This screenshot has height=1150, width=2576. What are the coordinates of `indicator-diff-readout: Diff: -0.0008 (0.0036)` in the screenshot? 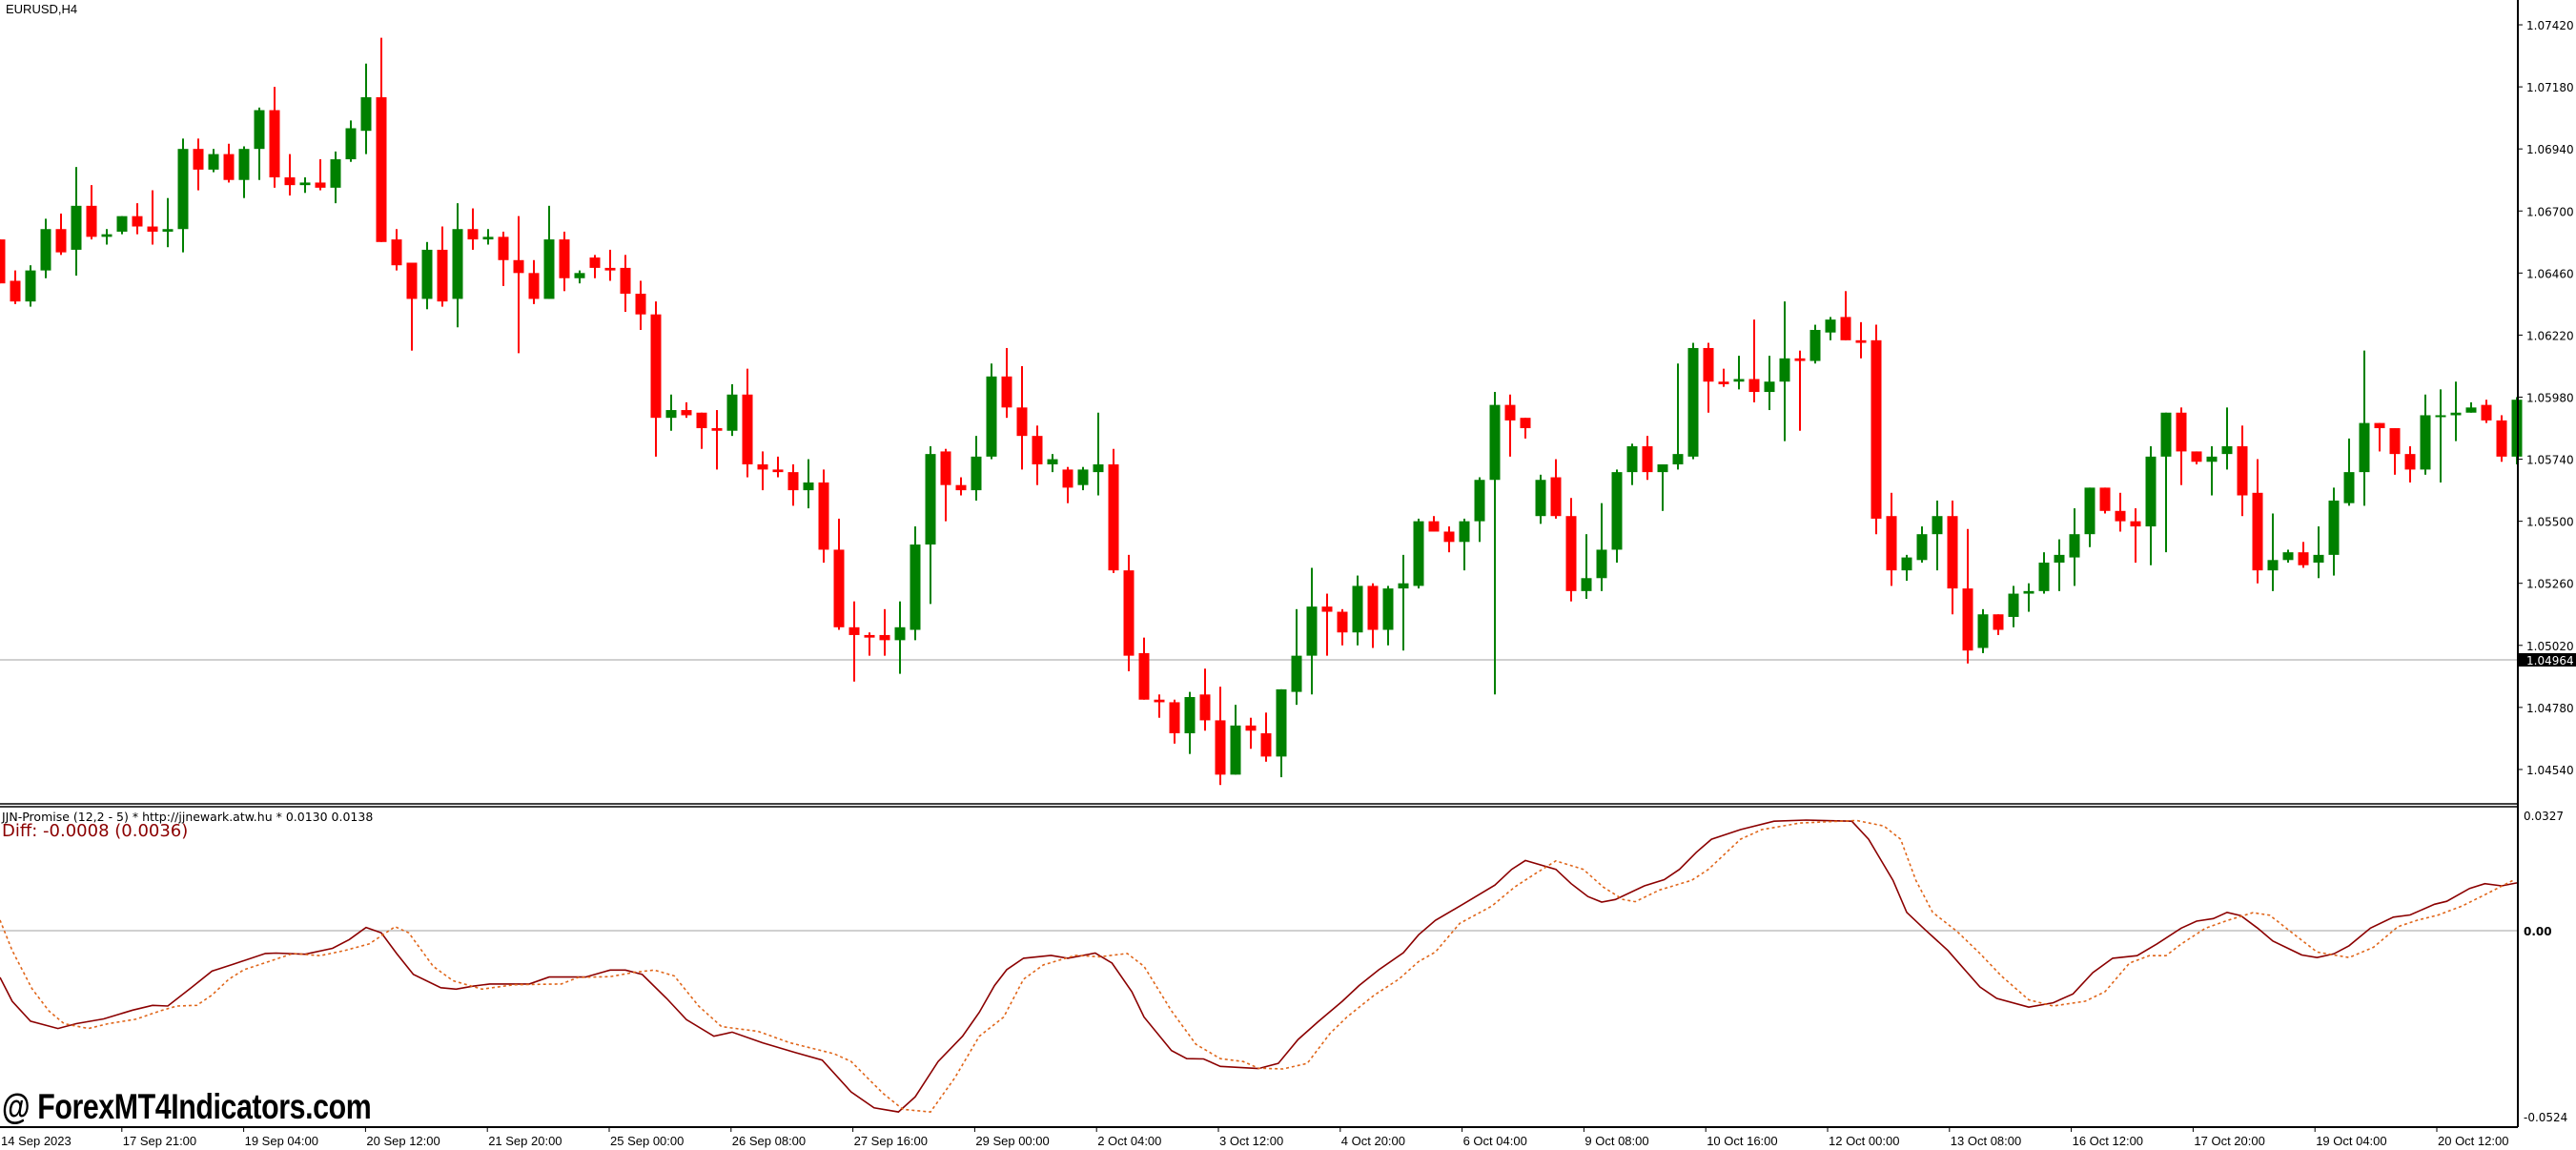 It's located at (95, 831).